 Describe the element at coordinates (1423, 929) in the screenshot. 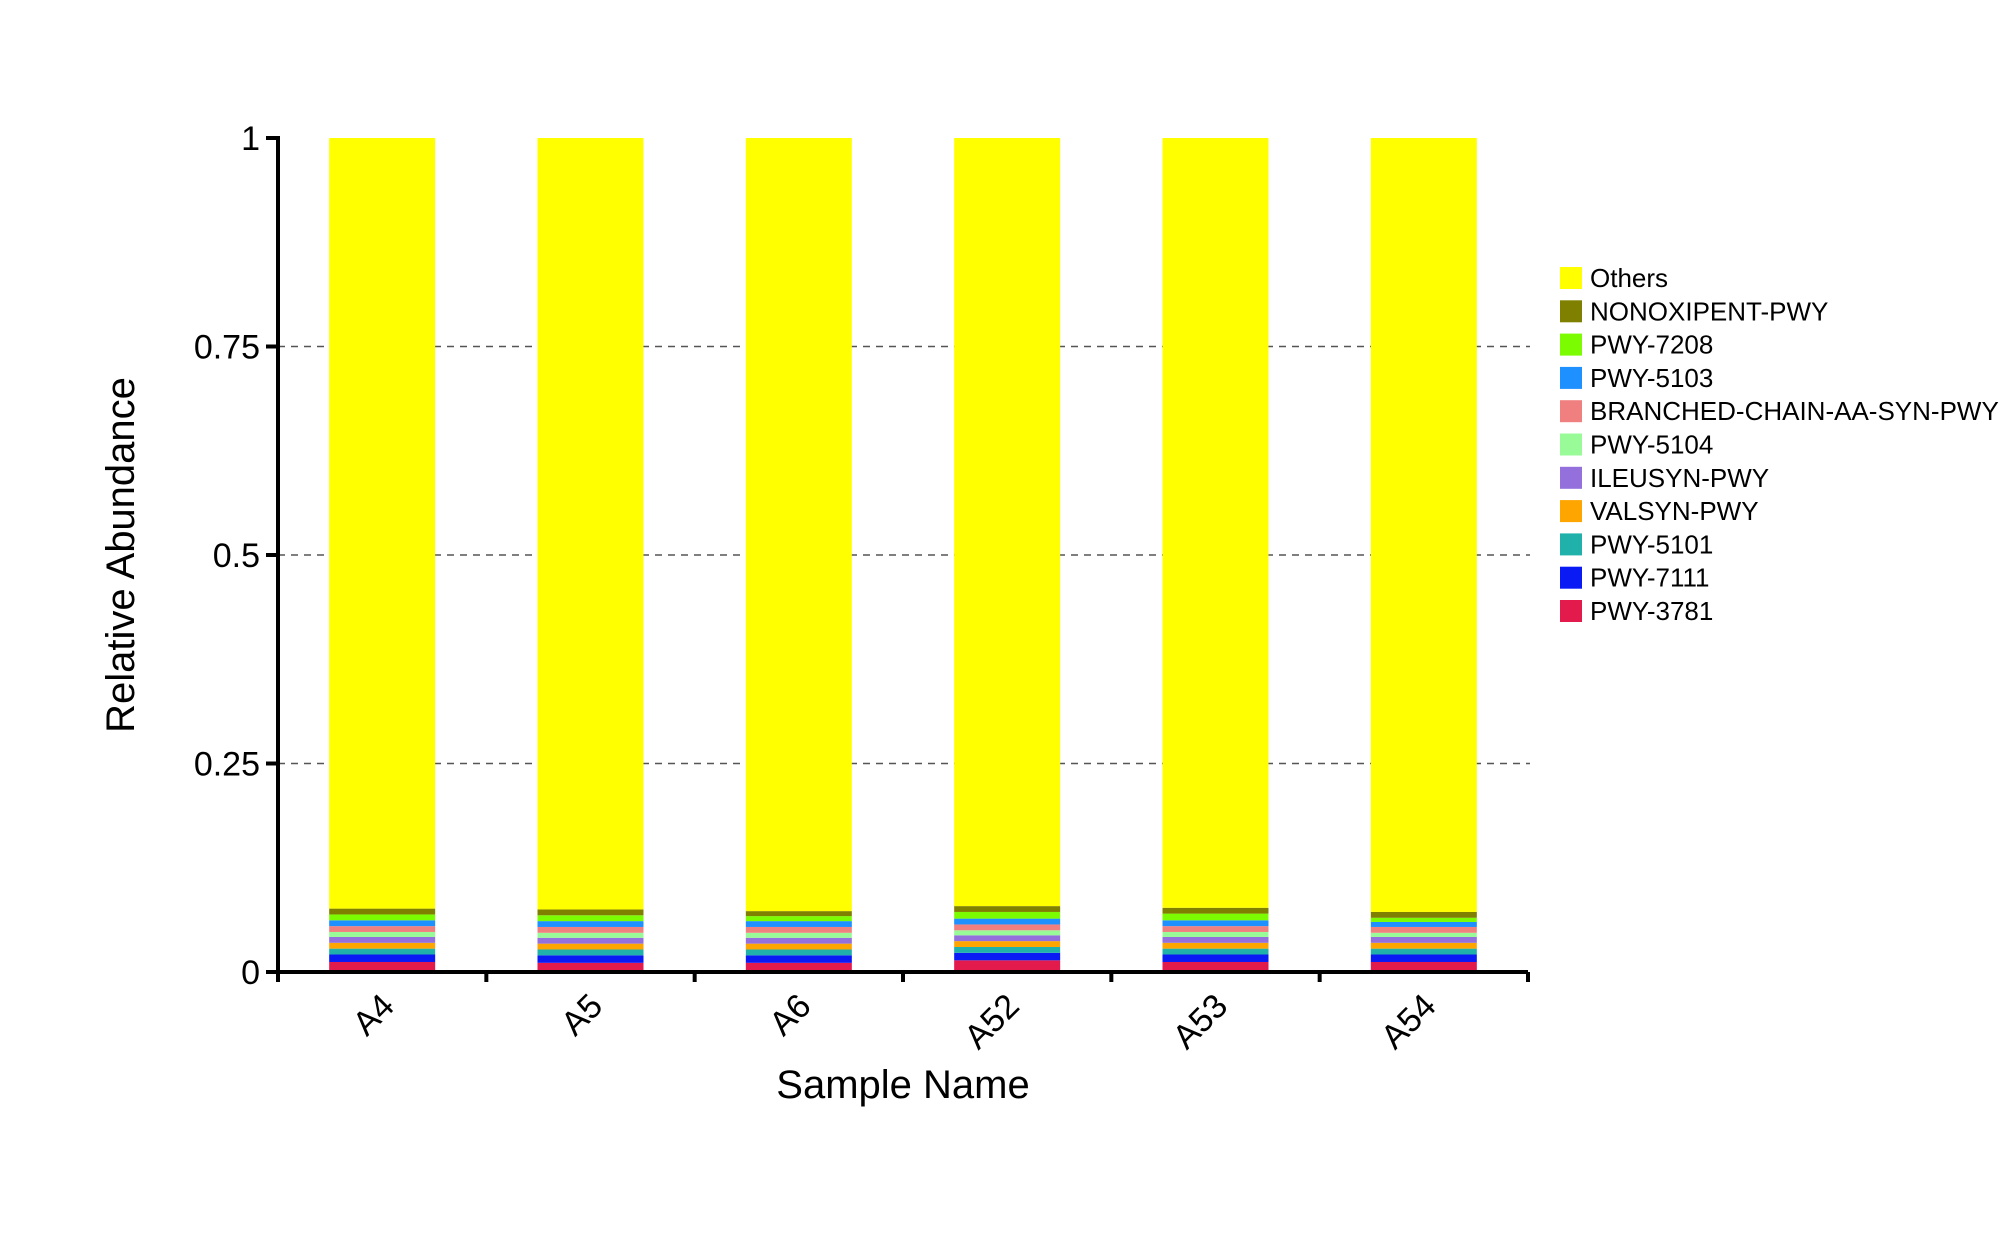

I see `bar-segment-a54-branched-chain-aa-syn-pwy` at that location.